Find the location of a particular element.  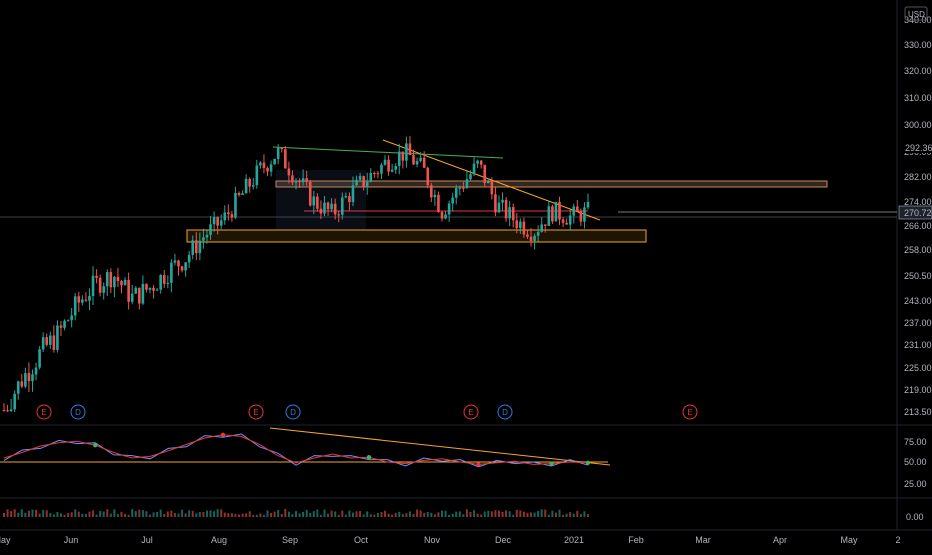

event-marker-label: D is located at coordinates (293, 412).